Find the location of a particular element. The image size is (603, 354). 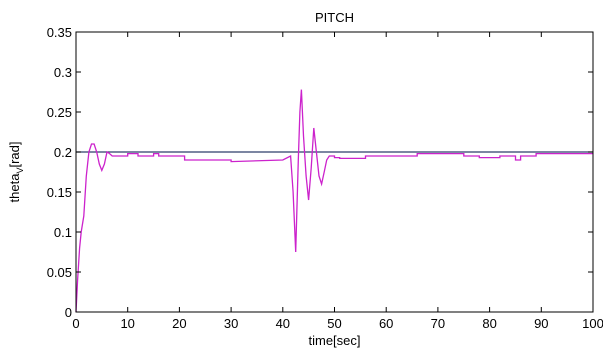

x-tick-label: 30 is located at coordinates (231, 323).